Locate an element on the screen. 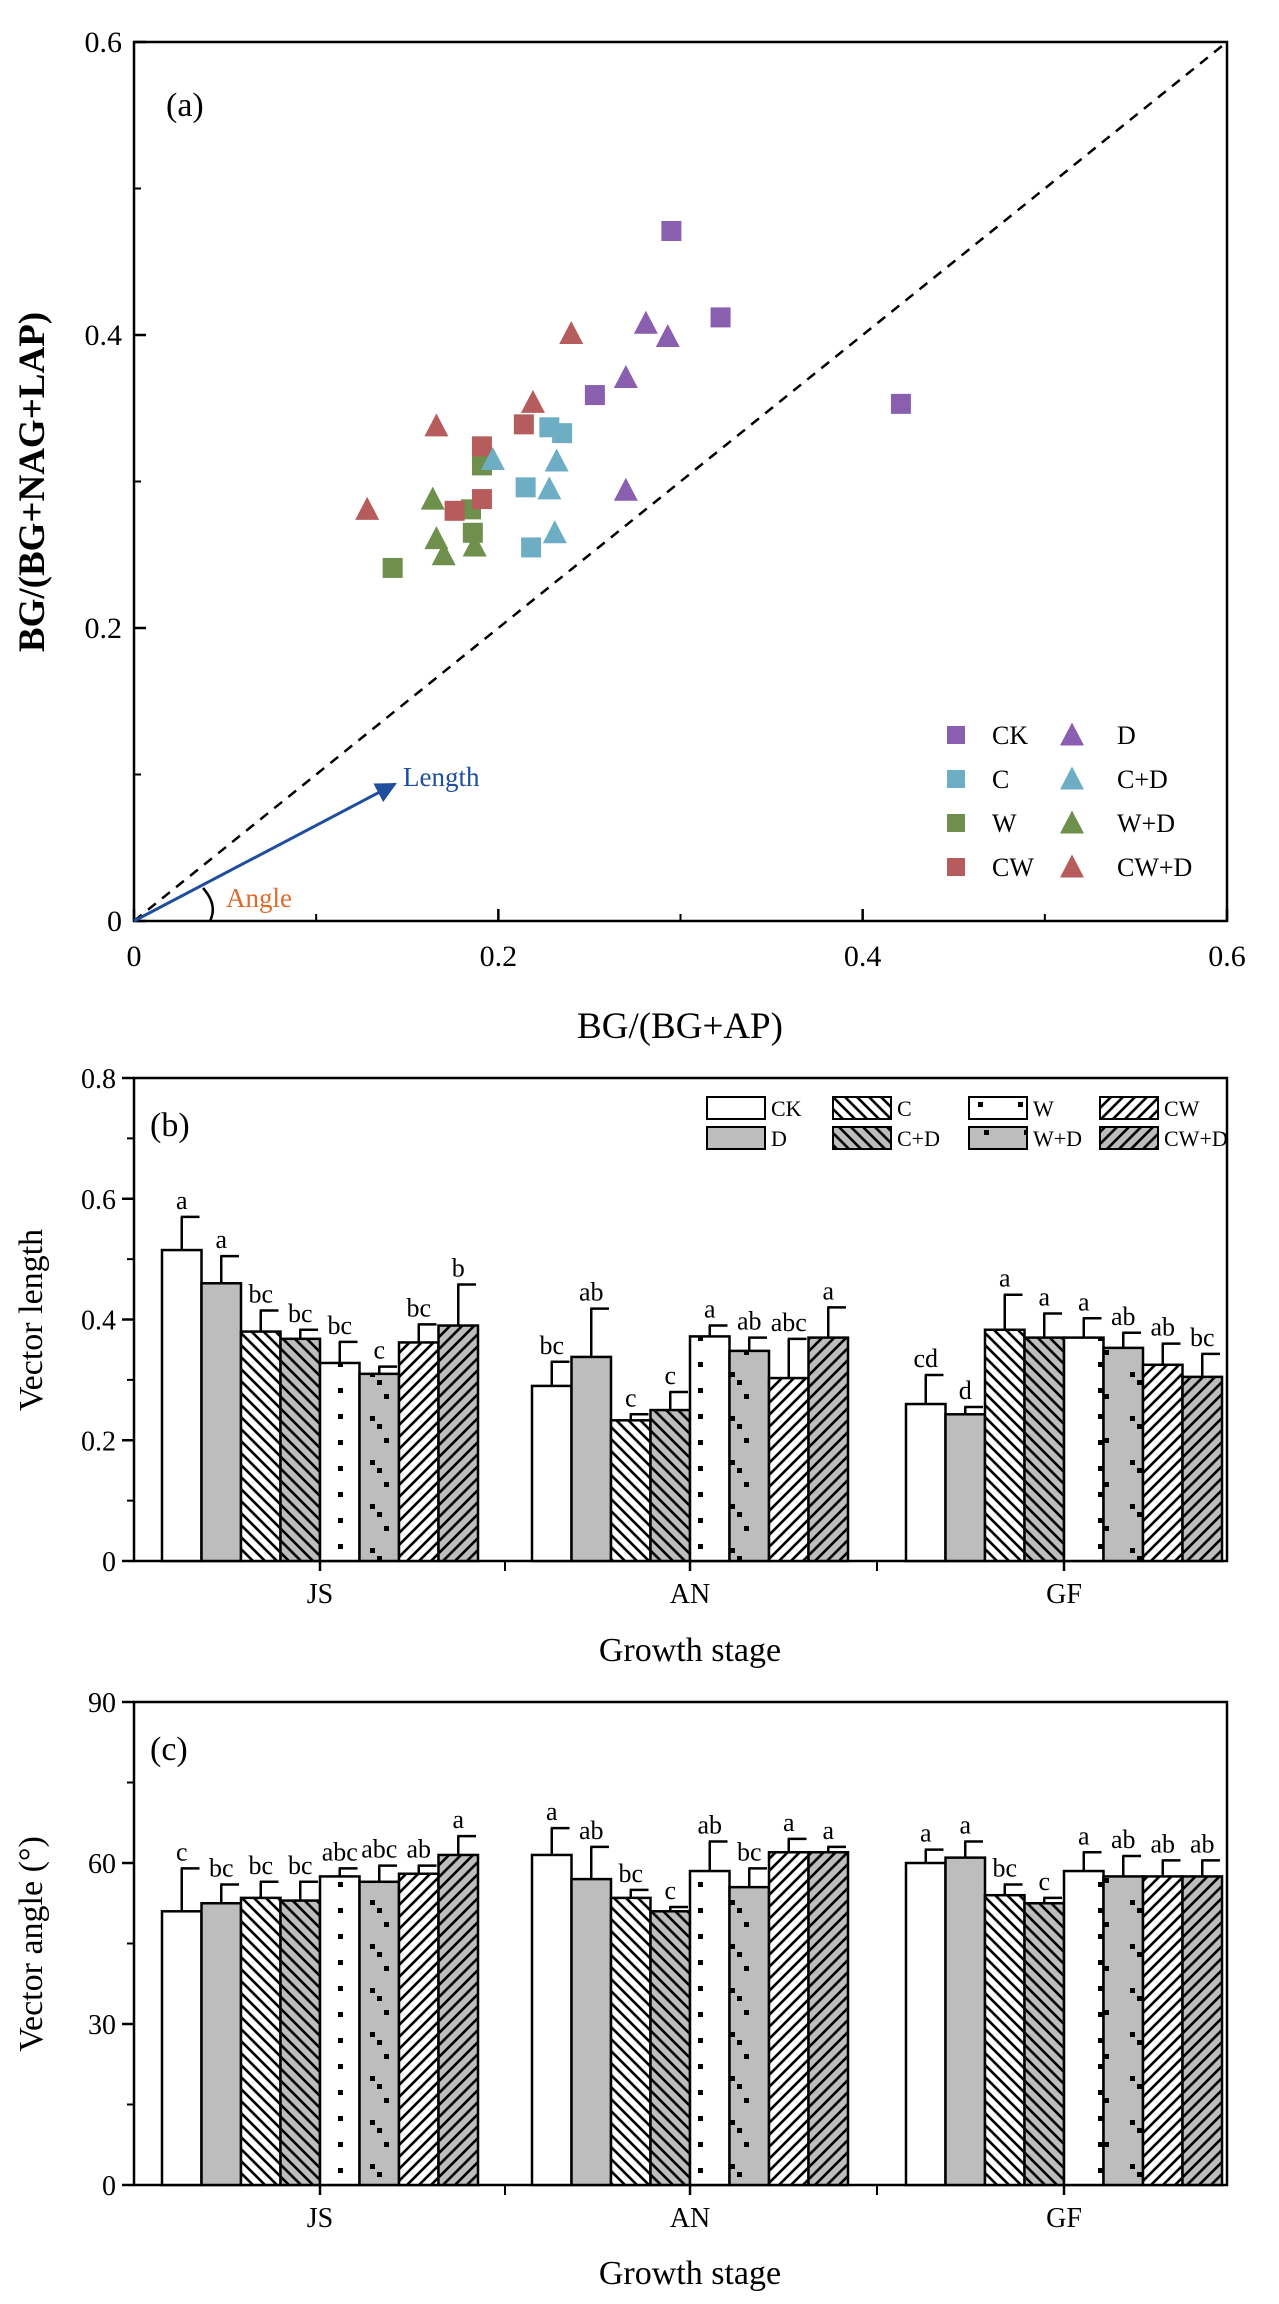 The width and height of the screenshot is (1279, 2304). y-tick-label: 0.6 is located at coordinates (98, 1200).